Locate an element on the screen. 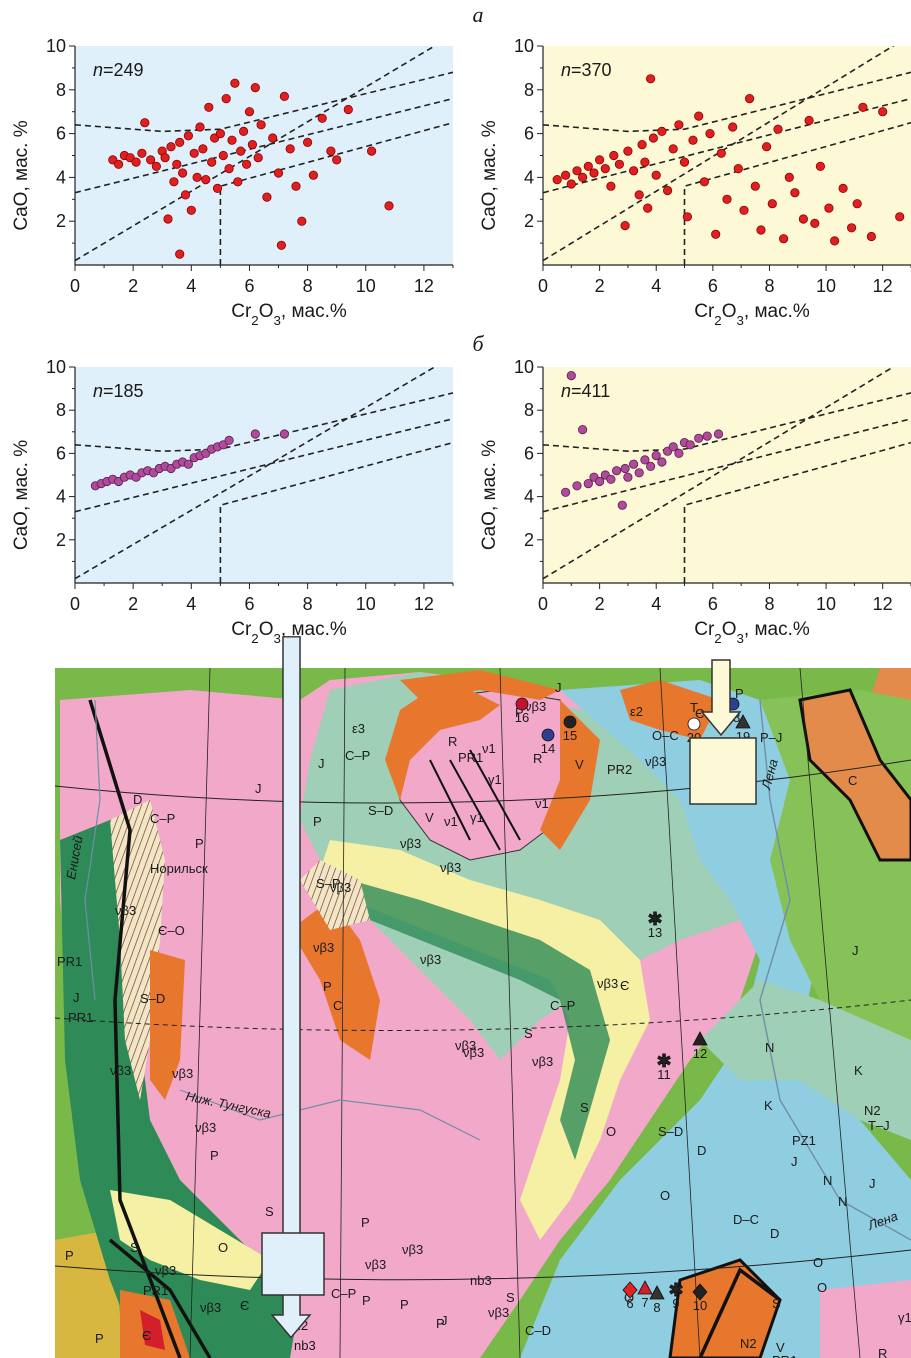 The image size is (911, 1358). x-tick-label: 4 is located at coordinates (191, 286).